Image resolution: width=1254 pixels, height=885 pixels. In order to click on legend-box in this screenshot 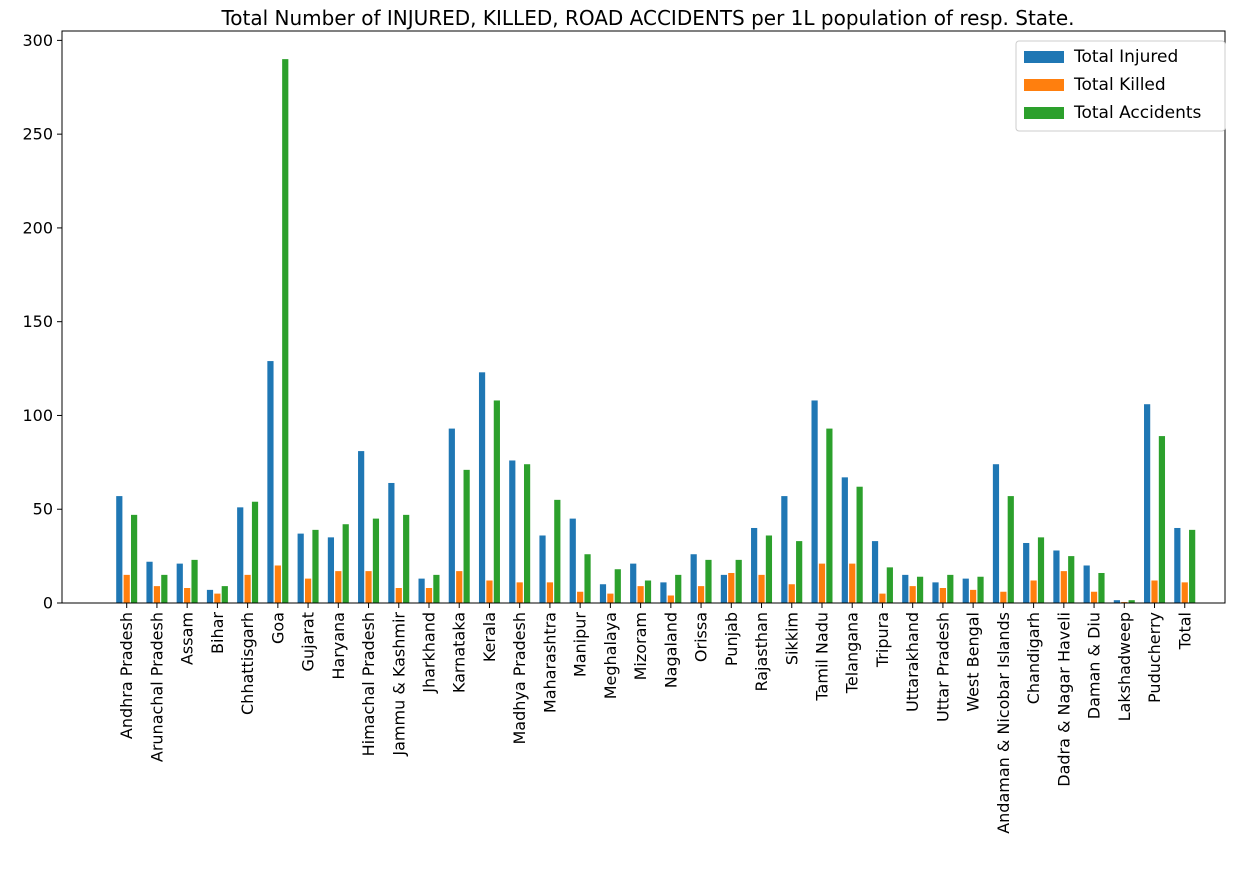, I will do `click(1120, 86)`.